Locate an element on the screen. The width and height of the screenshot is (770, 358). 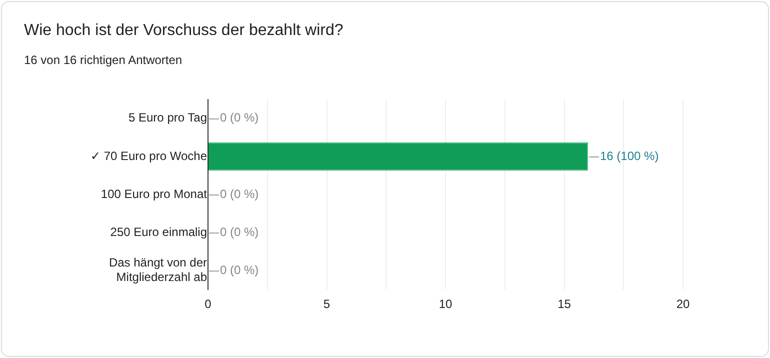
y-tick-label: 100 Euro pro Monat is located at coordinates (154, 193).